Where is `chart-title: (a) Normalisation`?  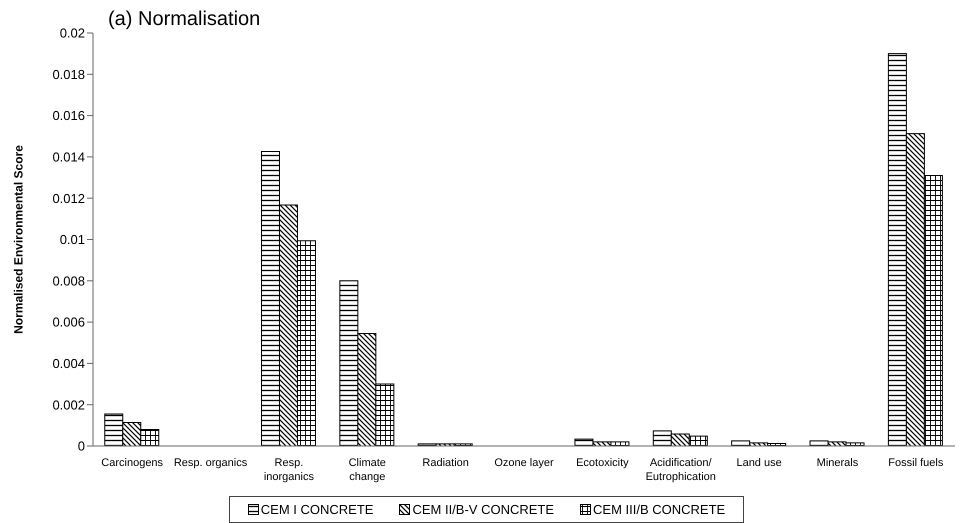
chart-title: (a) Normalisation is located at coordinates (184, 19).